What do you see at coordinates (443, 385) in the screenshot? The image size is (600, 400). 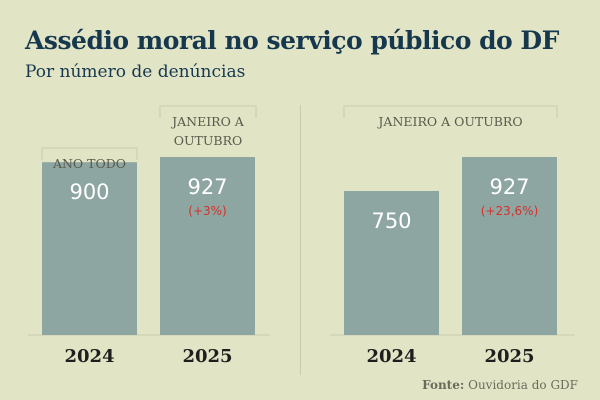 I see `source-label: Fonte:` at bounding box center [443, 385].